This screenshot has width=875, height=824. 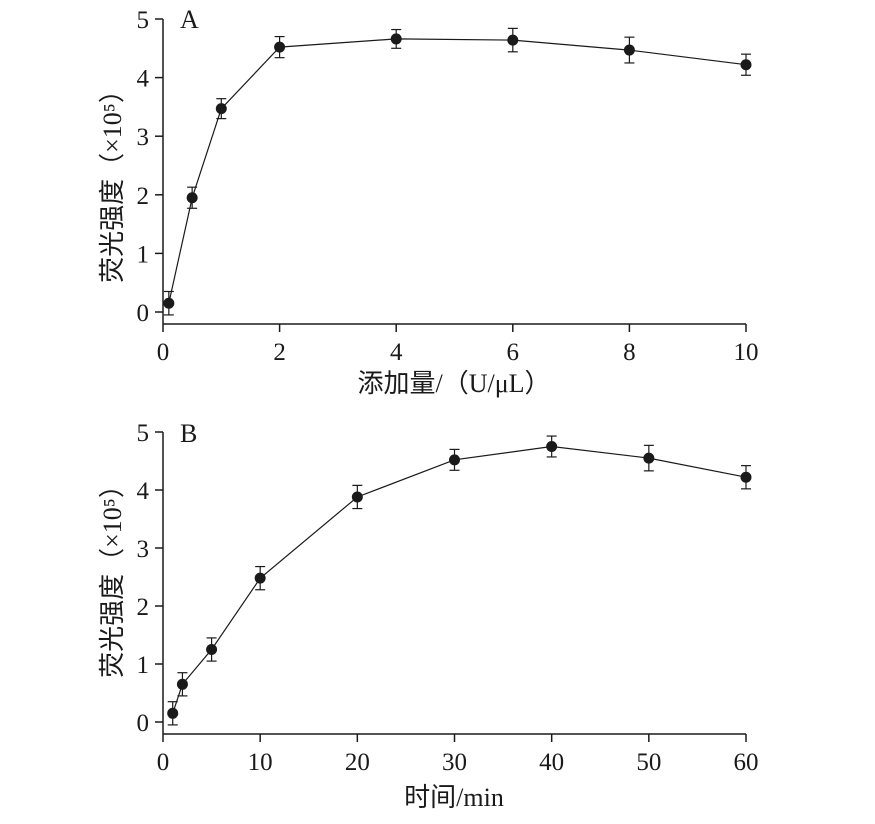 I want to click on x-tick-label: 4, so click(x=396, y=352).